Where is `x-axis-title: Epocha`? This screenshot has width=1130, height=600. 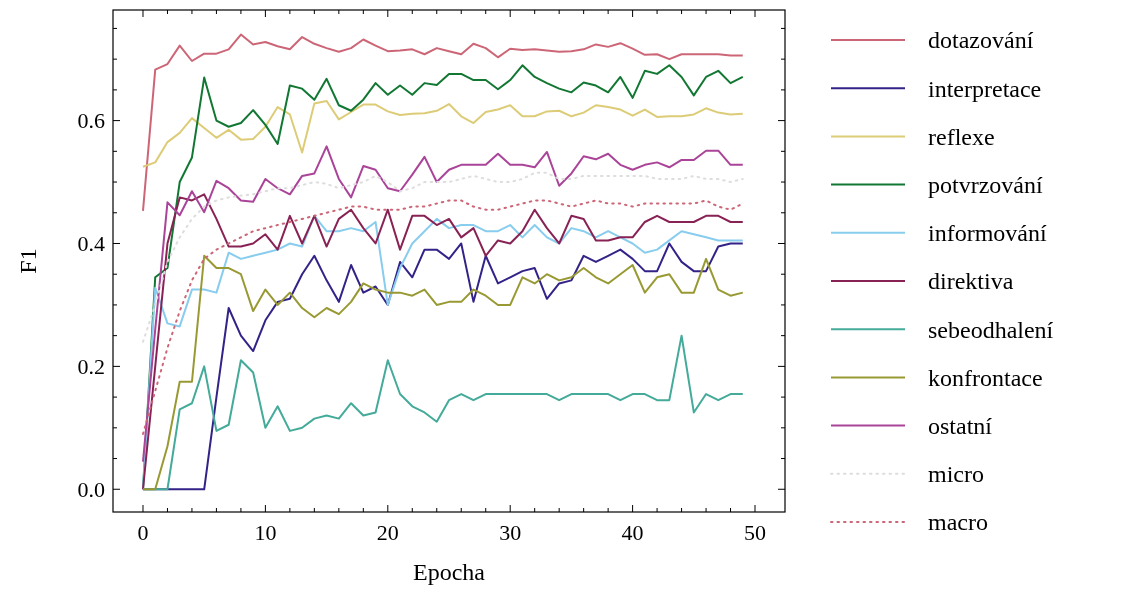 x-axis-title: Epocha is located at coordinates (449, 572).